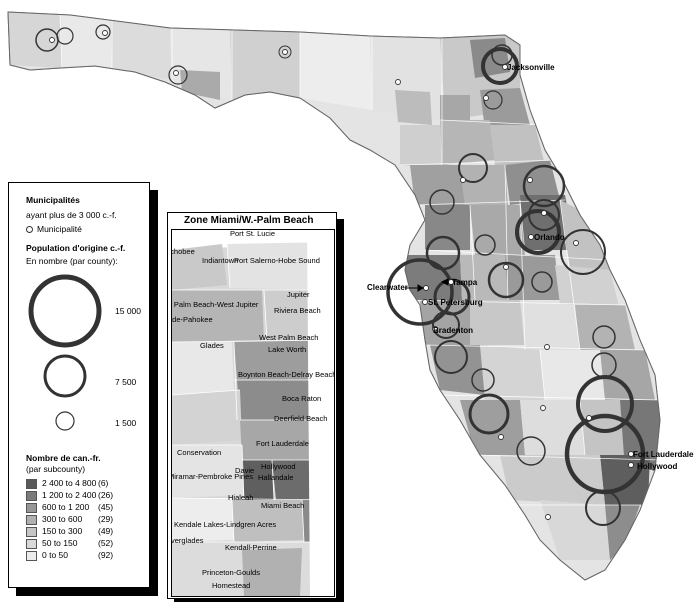  I want to click on city-label-clearwater: Clearwater, so click(387, 287).